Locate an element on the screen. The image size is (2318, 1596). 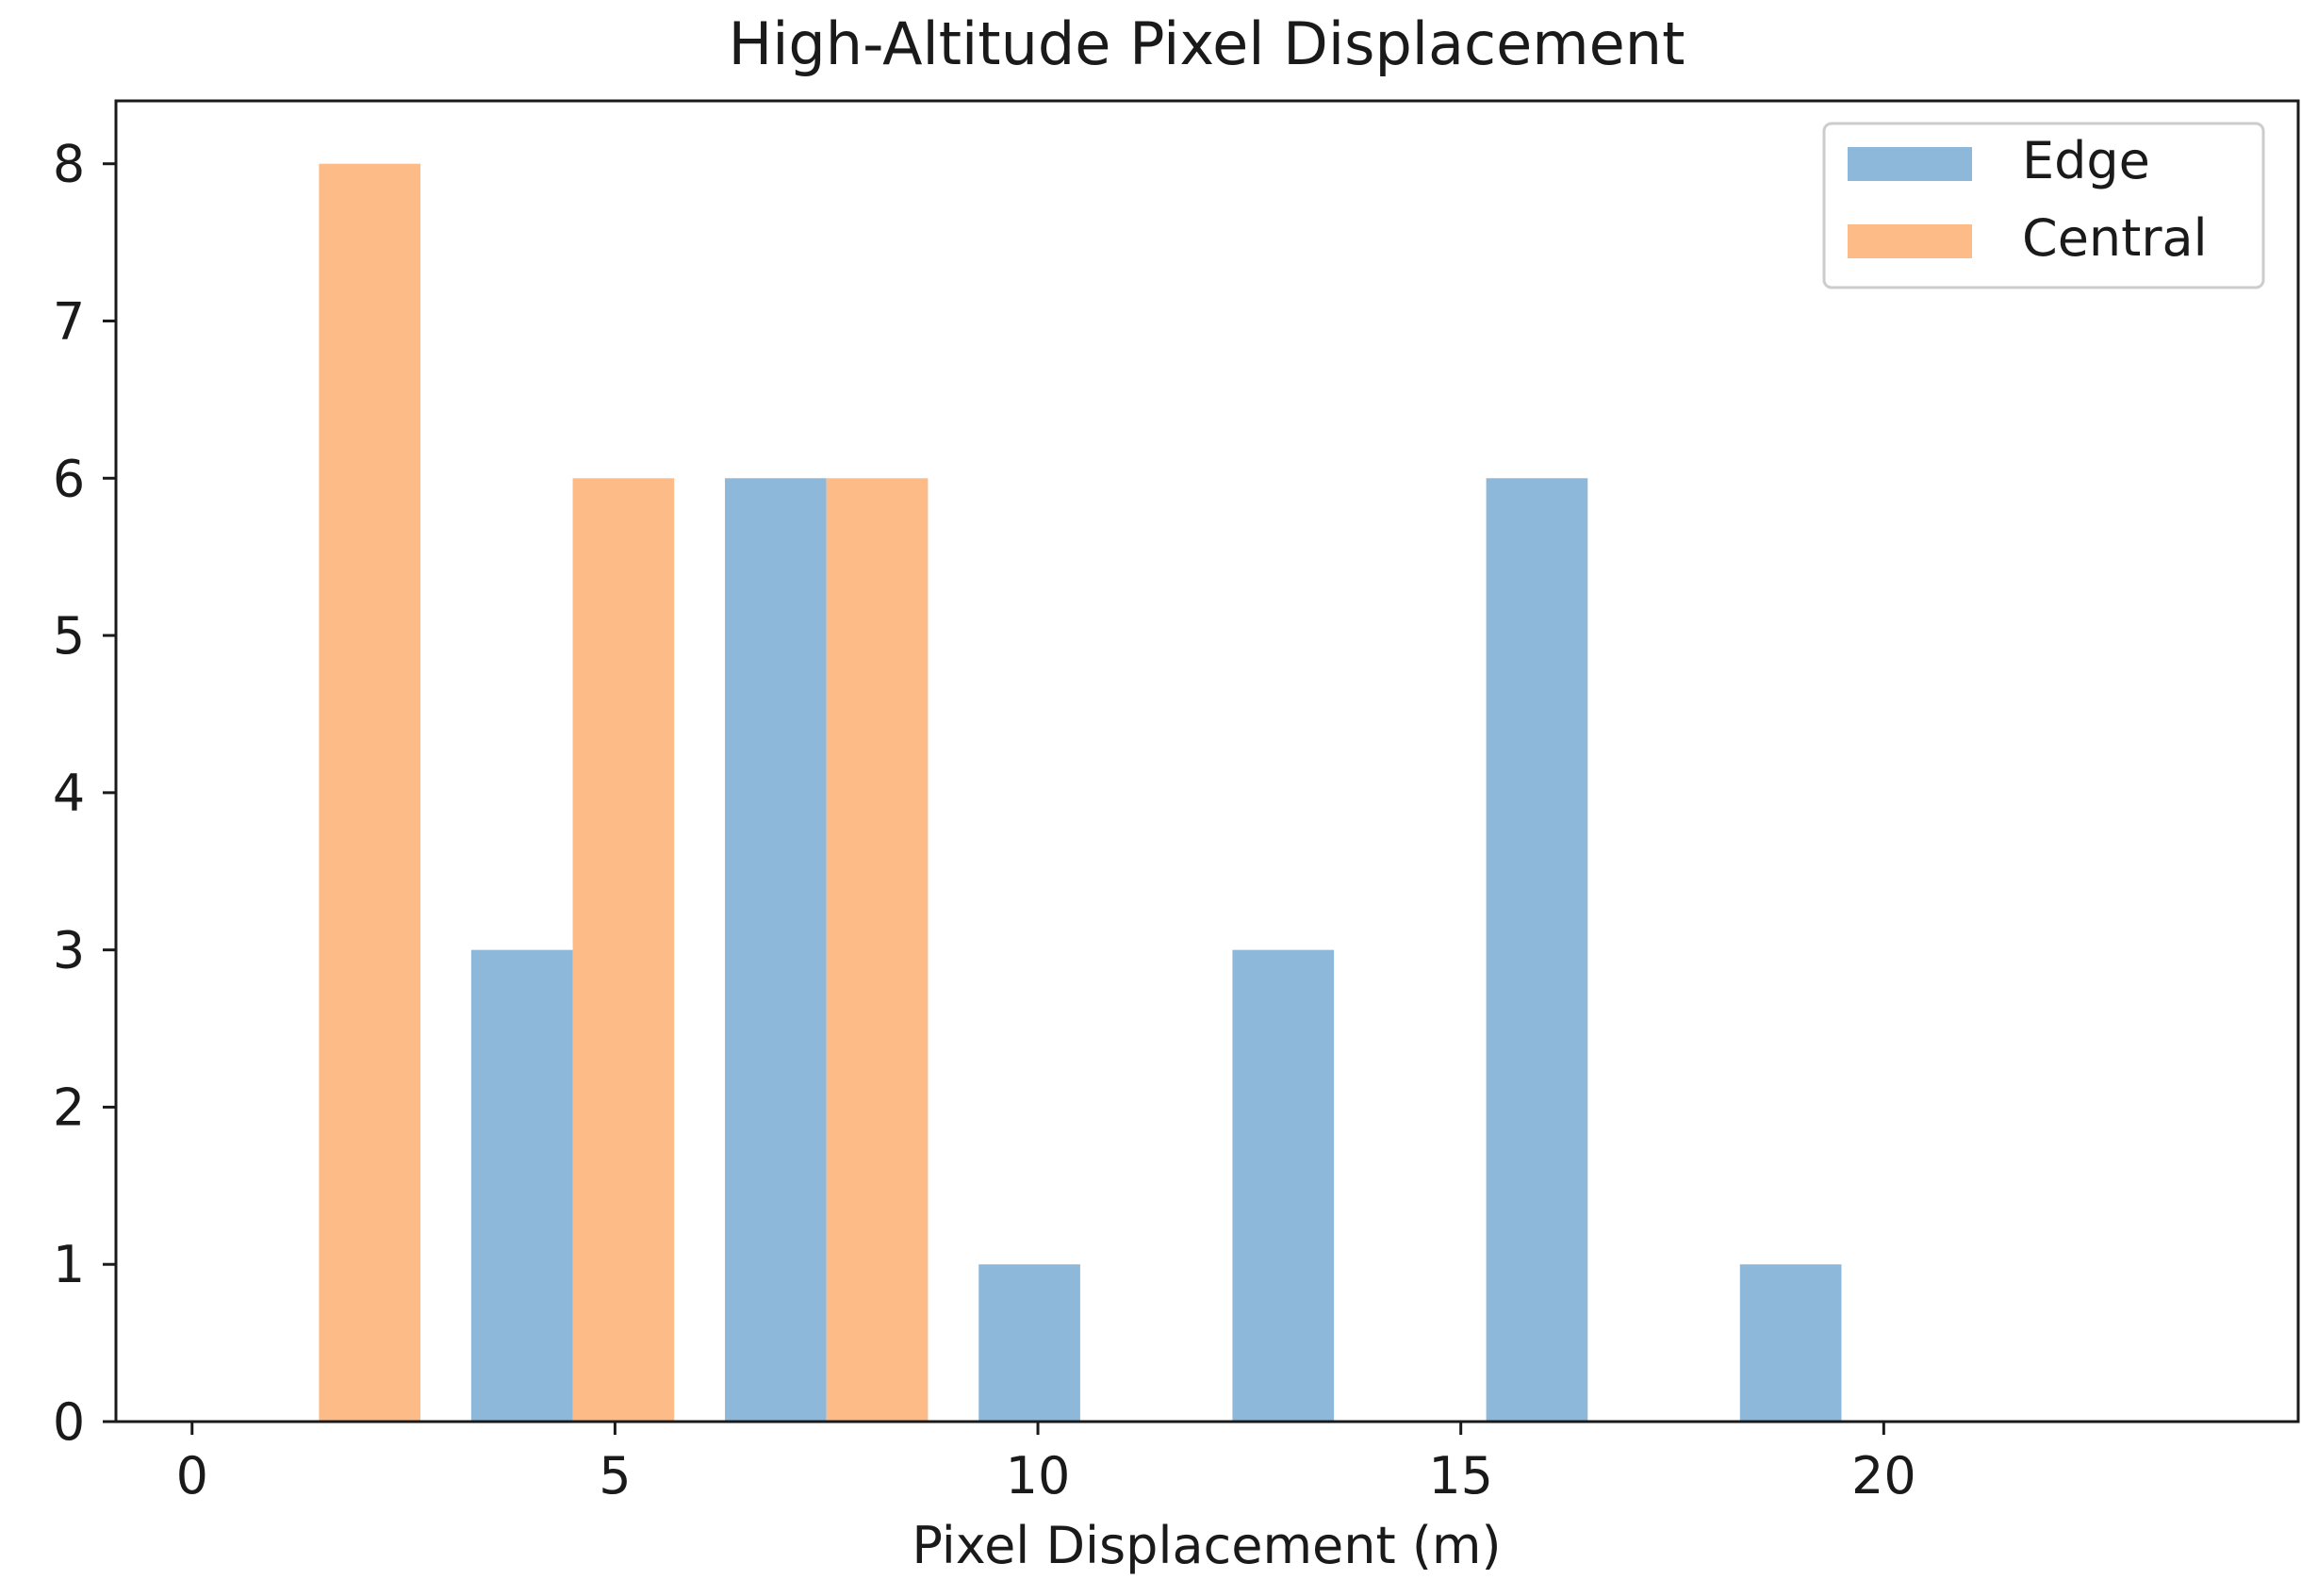
y-tick-label-7: 7 is located at coordinates (69, 322).